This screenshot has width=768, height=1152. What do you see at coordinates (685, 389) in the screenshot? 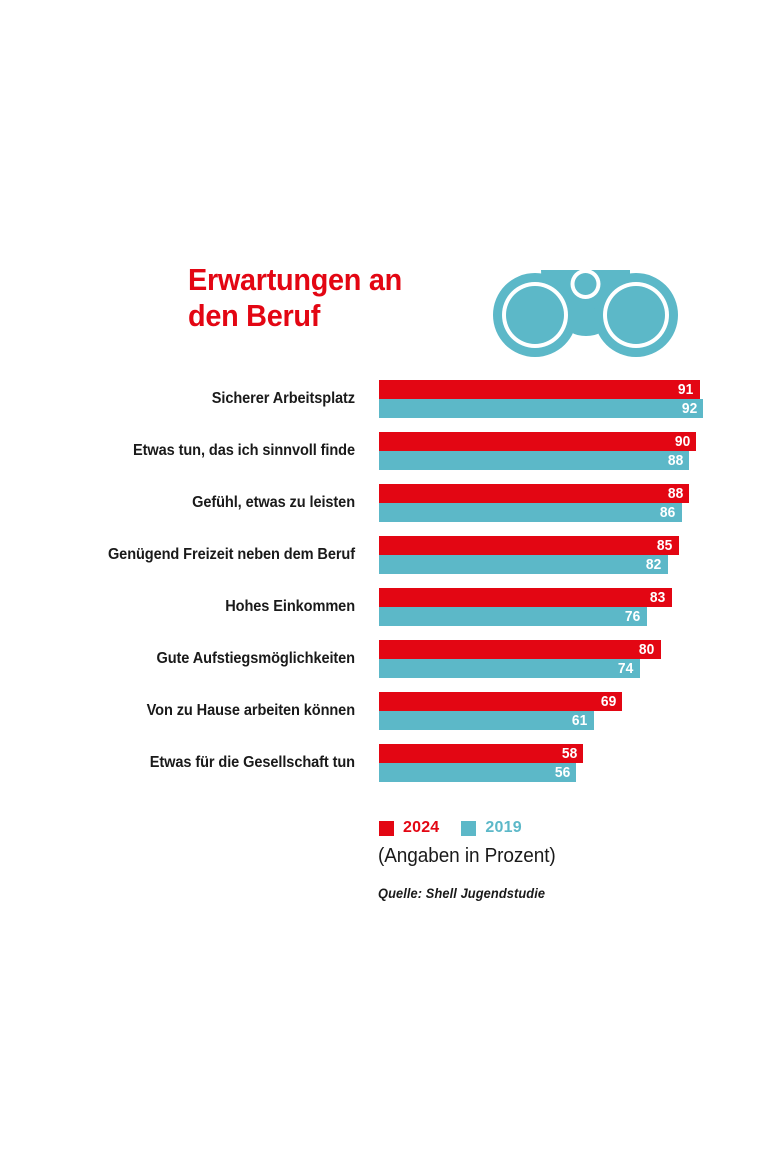
I see `bar-value-label: 91` at bounding box center [685, 389].